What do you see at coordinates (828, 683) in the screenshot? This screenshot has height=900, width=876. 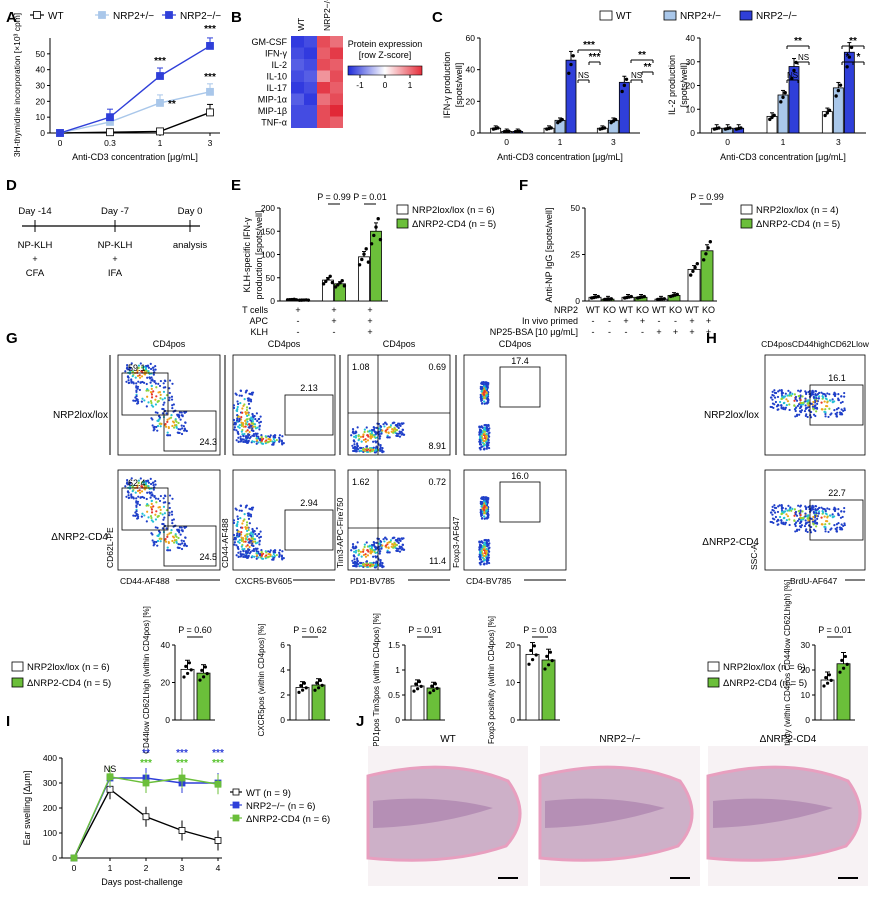 I see `panelH-datapoint` at bounding box center [828, 683].